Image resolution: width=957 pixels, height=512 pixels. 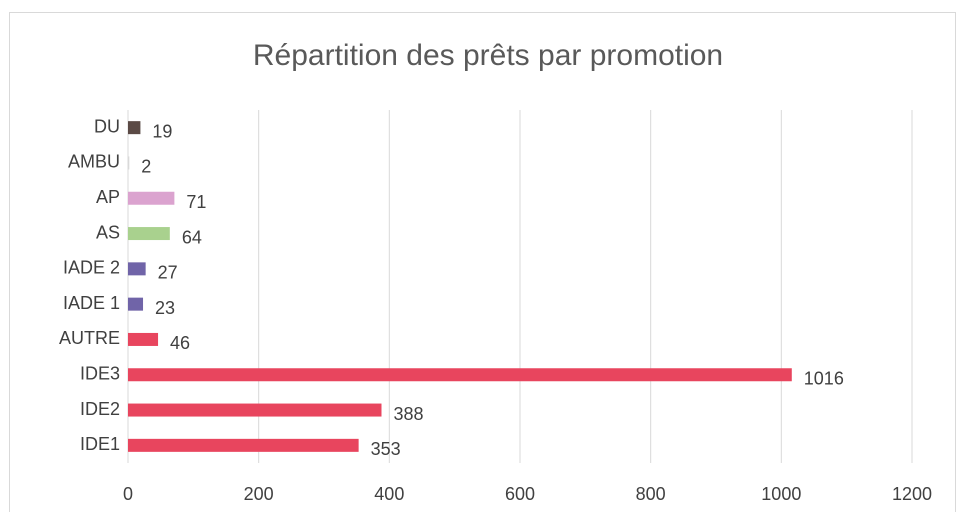 What do you see at coordinates (100, 444) in the screenshot?
I see `y-tick-label: IDE1` at bounding box center [100, 444].